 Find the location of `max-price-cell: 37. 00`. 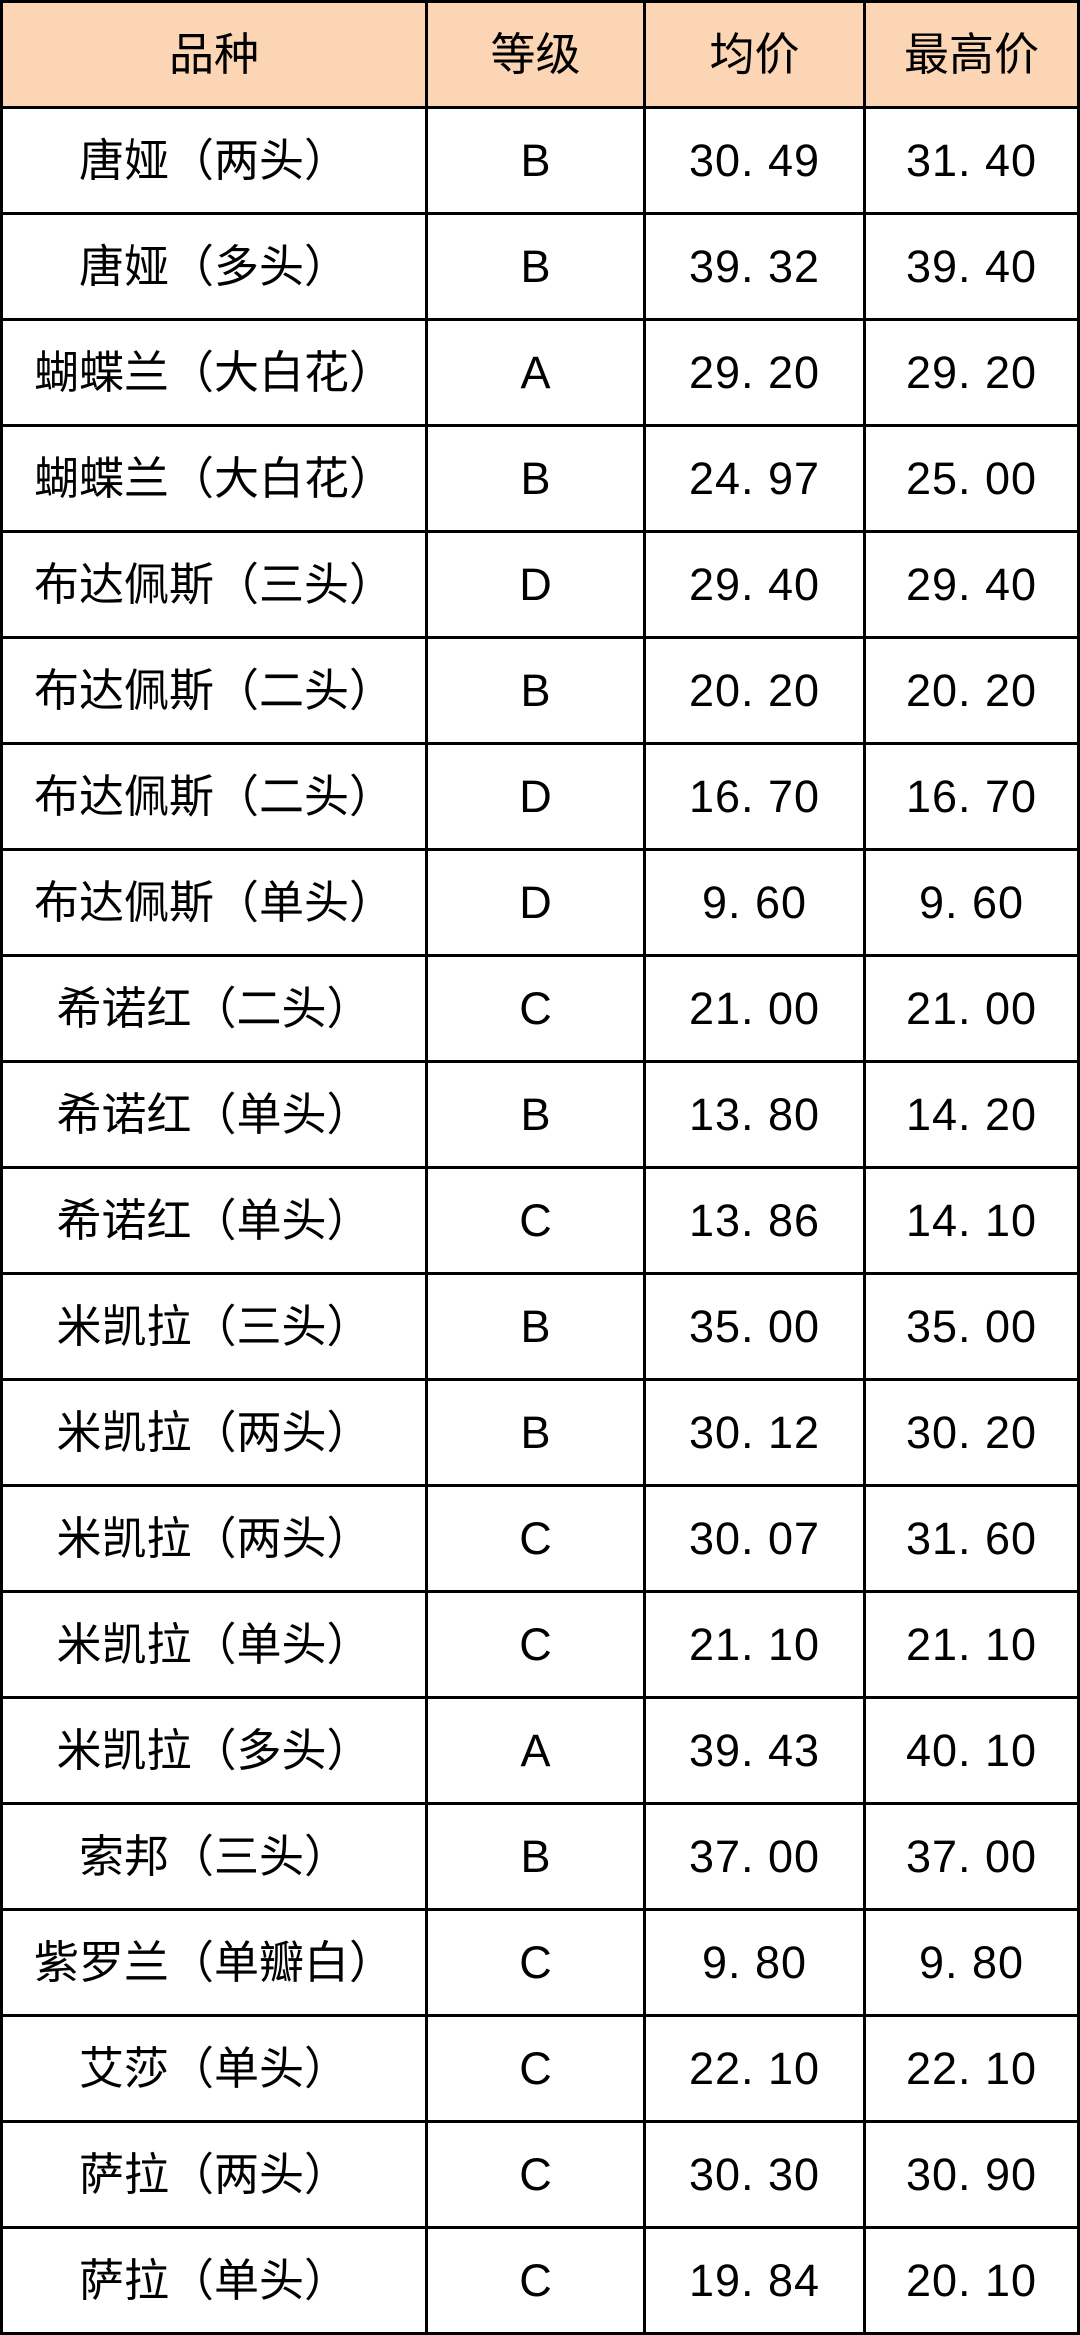

max-price-cell: 37. 00 is located at coordinates (971, 1856).